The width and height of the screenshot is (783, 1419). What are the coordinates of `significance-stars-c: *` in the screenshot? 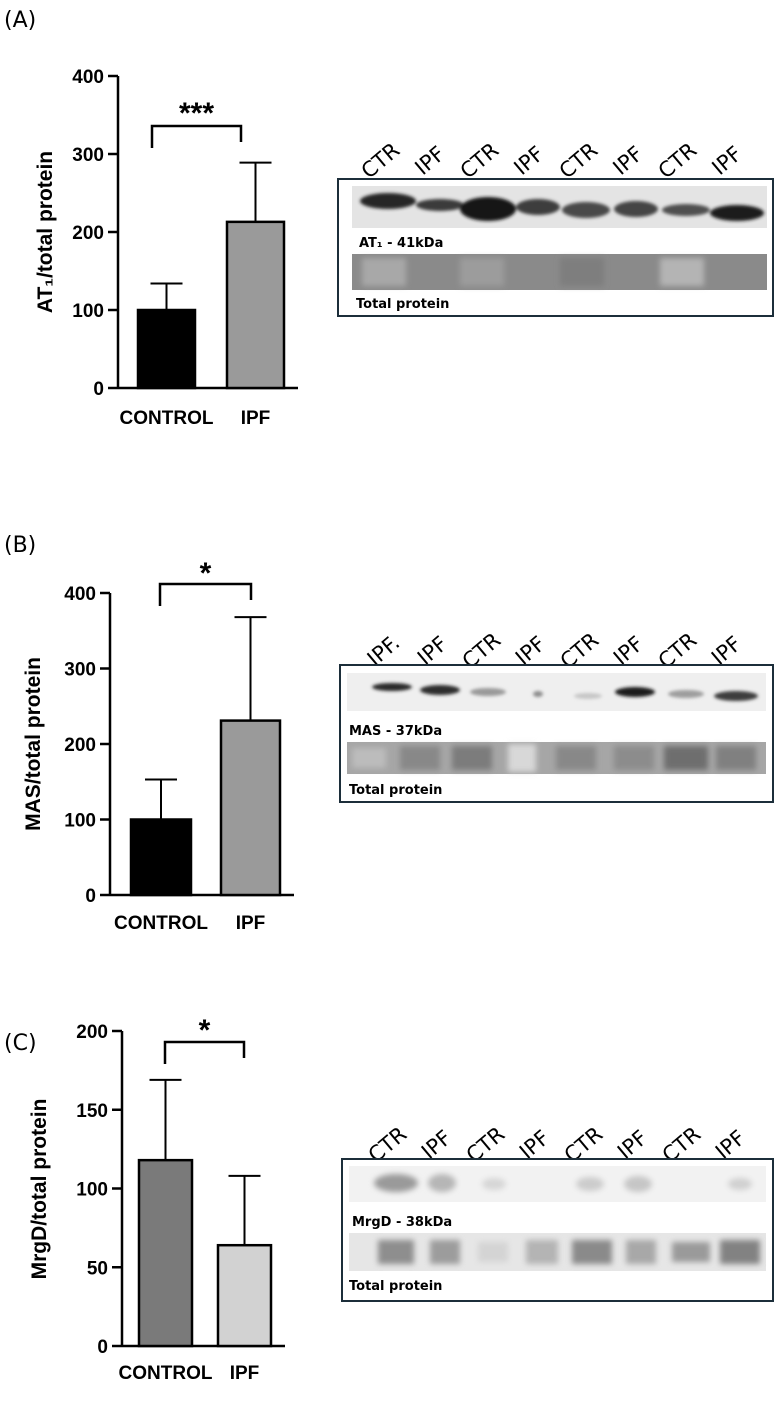 It's located at (205, 1030).